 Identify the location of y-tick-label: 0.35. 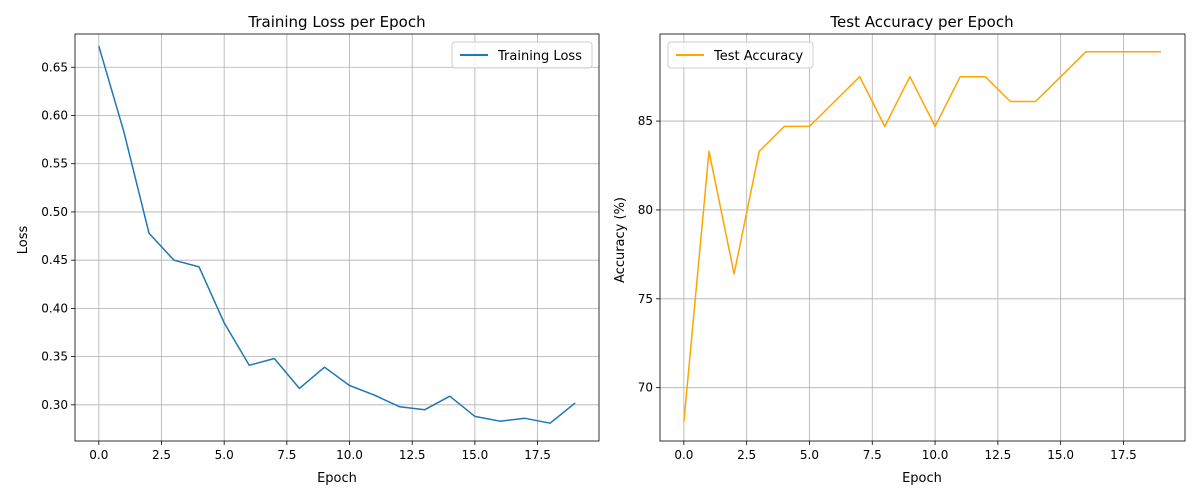
(54, 357).